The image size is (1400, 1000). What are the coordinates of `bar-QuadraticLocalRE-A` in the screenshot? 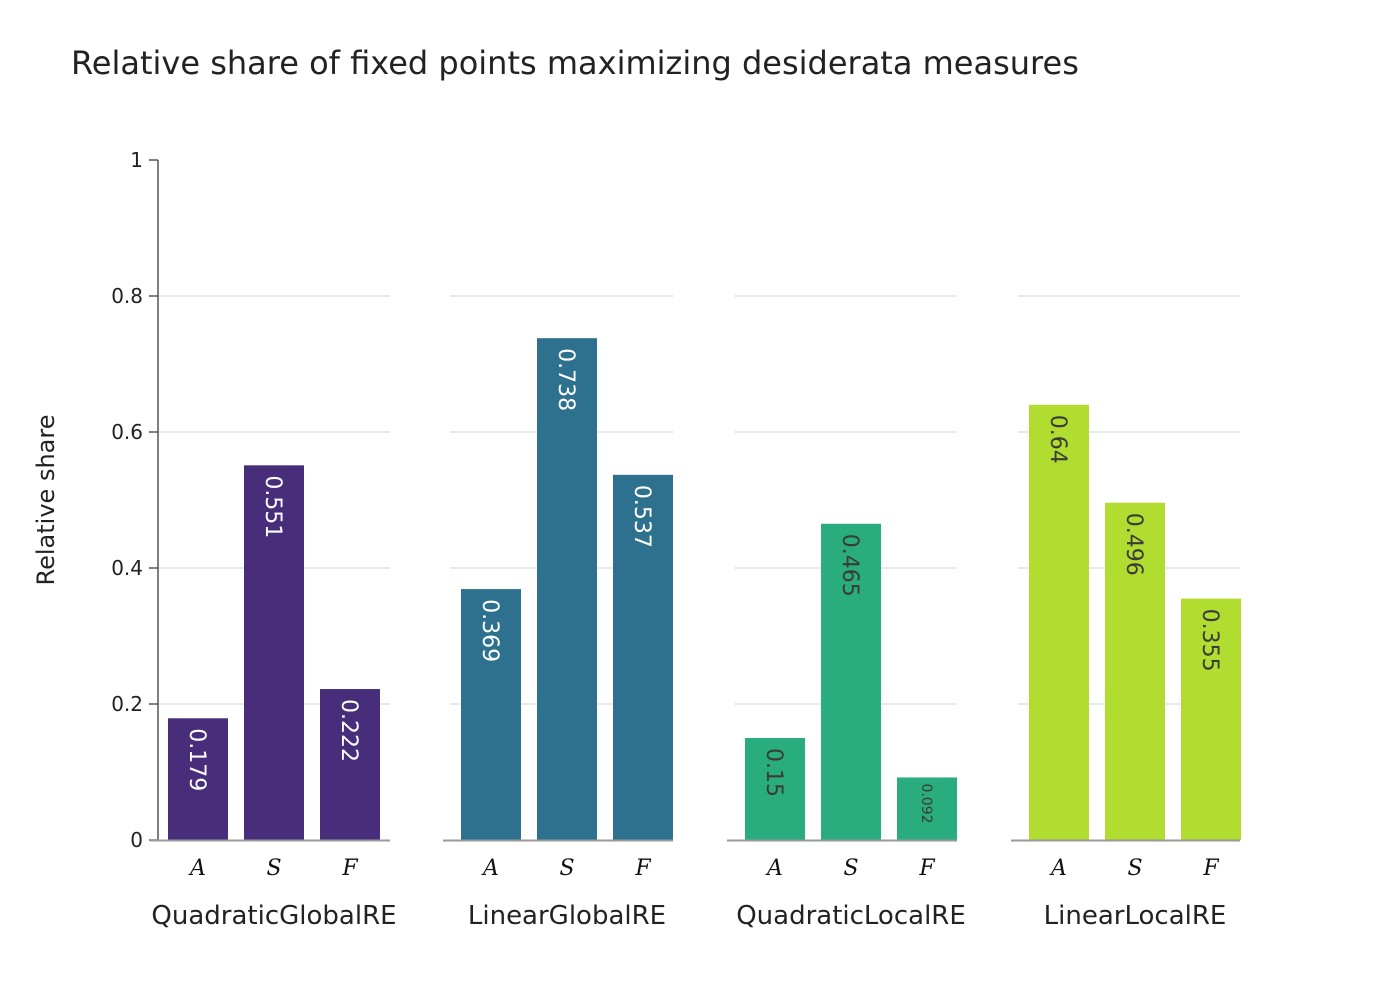 It's located at (775, 789).